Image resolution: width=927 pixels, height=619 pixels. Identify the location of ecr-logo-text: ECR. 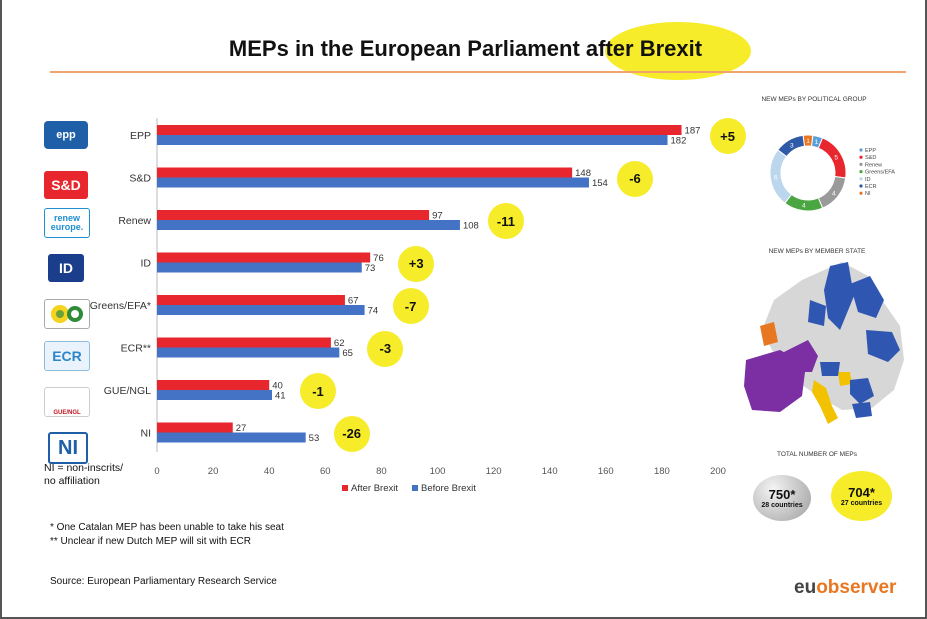
(67, 356).